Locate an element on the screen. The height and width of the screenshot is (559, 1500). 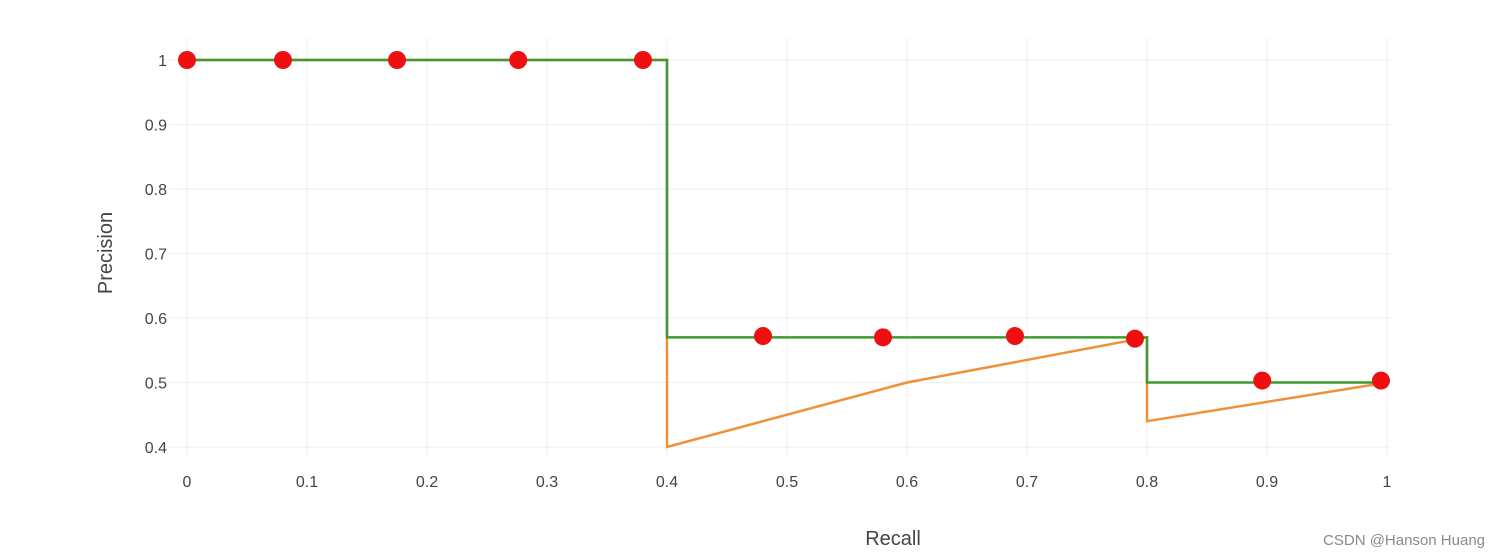
y-tick-label: 0.4 is located at coordinates (156, 448).